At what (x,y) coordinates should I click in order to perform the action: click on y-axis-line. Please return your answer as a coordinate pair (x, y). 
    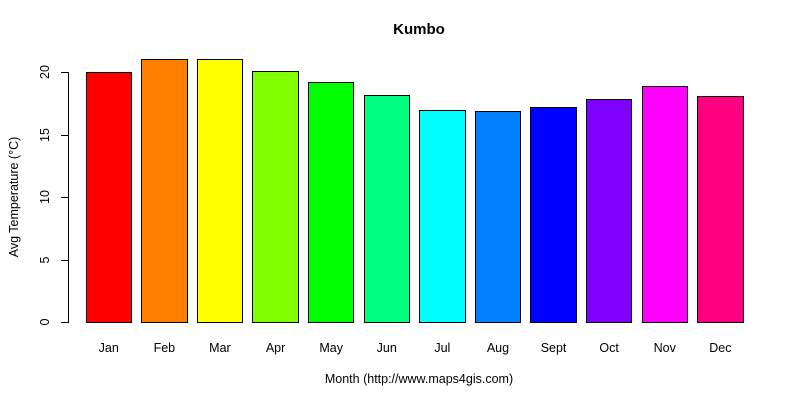
    Looking at the image, I should click on (68, 197).